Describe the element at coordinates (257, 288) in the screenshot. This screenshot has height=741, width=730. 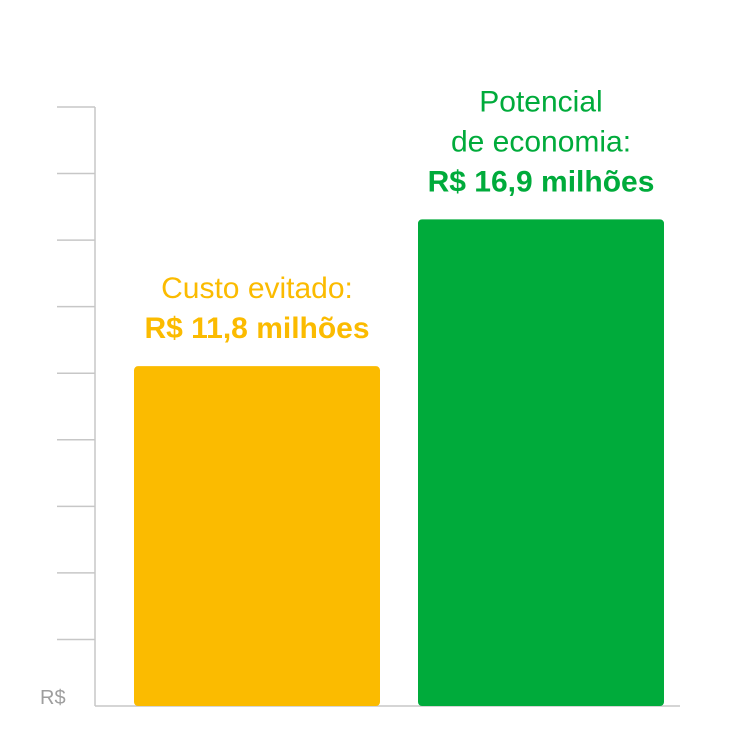
I see `bar-category-label: Custo evitado:` at that location.